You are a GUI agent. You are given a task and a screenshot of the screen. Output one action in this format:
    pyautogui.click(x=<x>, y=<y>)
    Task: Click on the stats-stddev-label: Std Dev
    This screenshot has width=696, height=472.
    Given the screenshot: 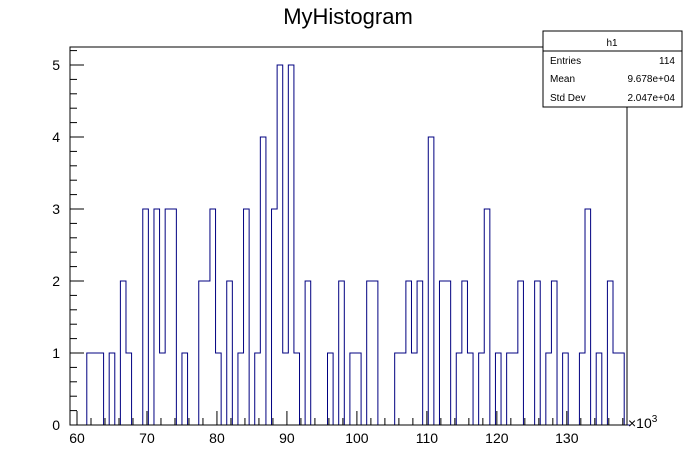 What is the action you would take?
    pyautogui.click(x=568, y=98)
    